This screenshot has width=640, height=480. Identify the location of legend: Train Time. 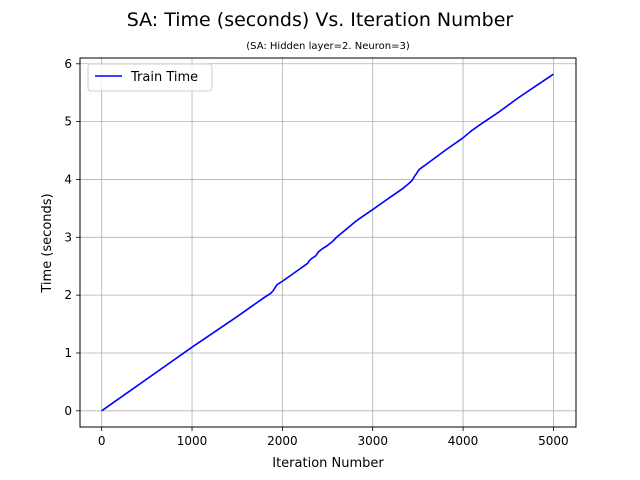
(150, 77).